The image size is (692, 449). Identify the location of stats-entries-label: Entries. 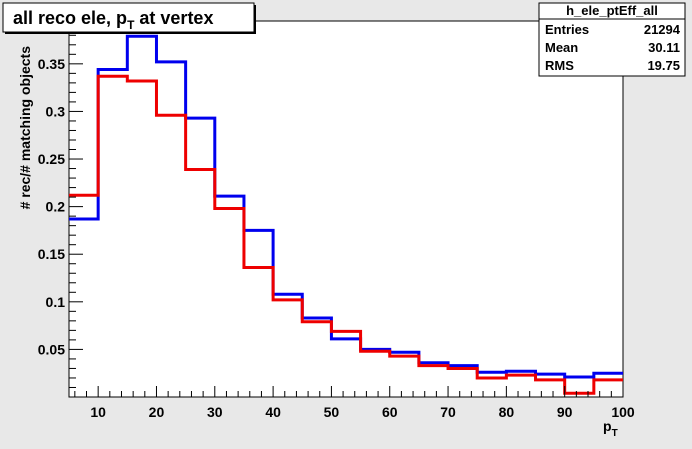
(567, 29).